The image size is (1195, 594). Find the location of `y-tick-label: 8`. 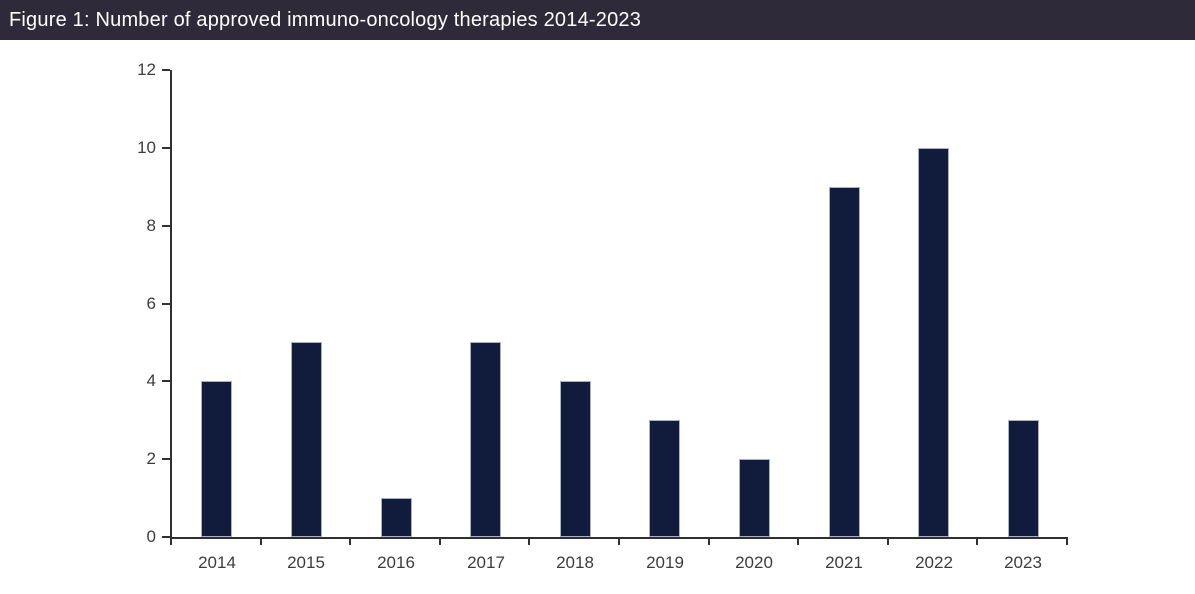

y-tick-label: 8 is located at coordinates (151, 225).